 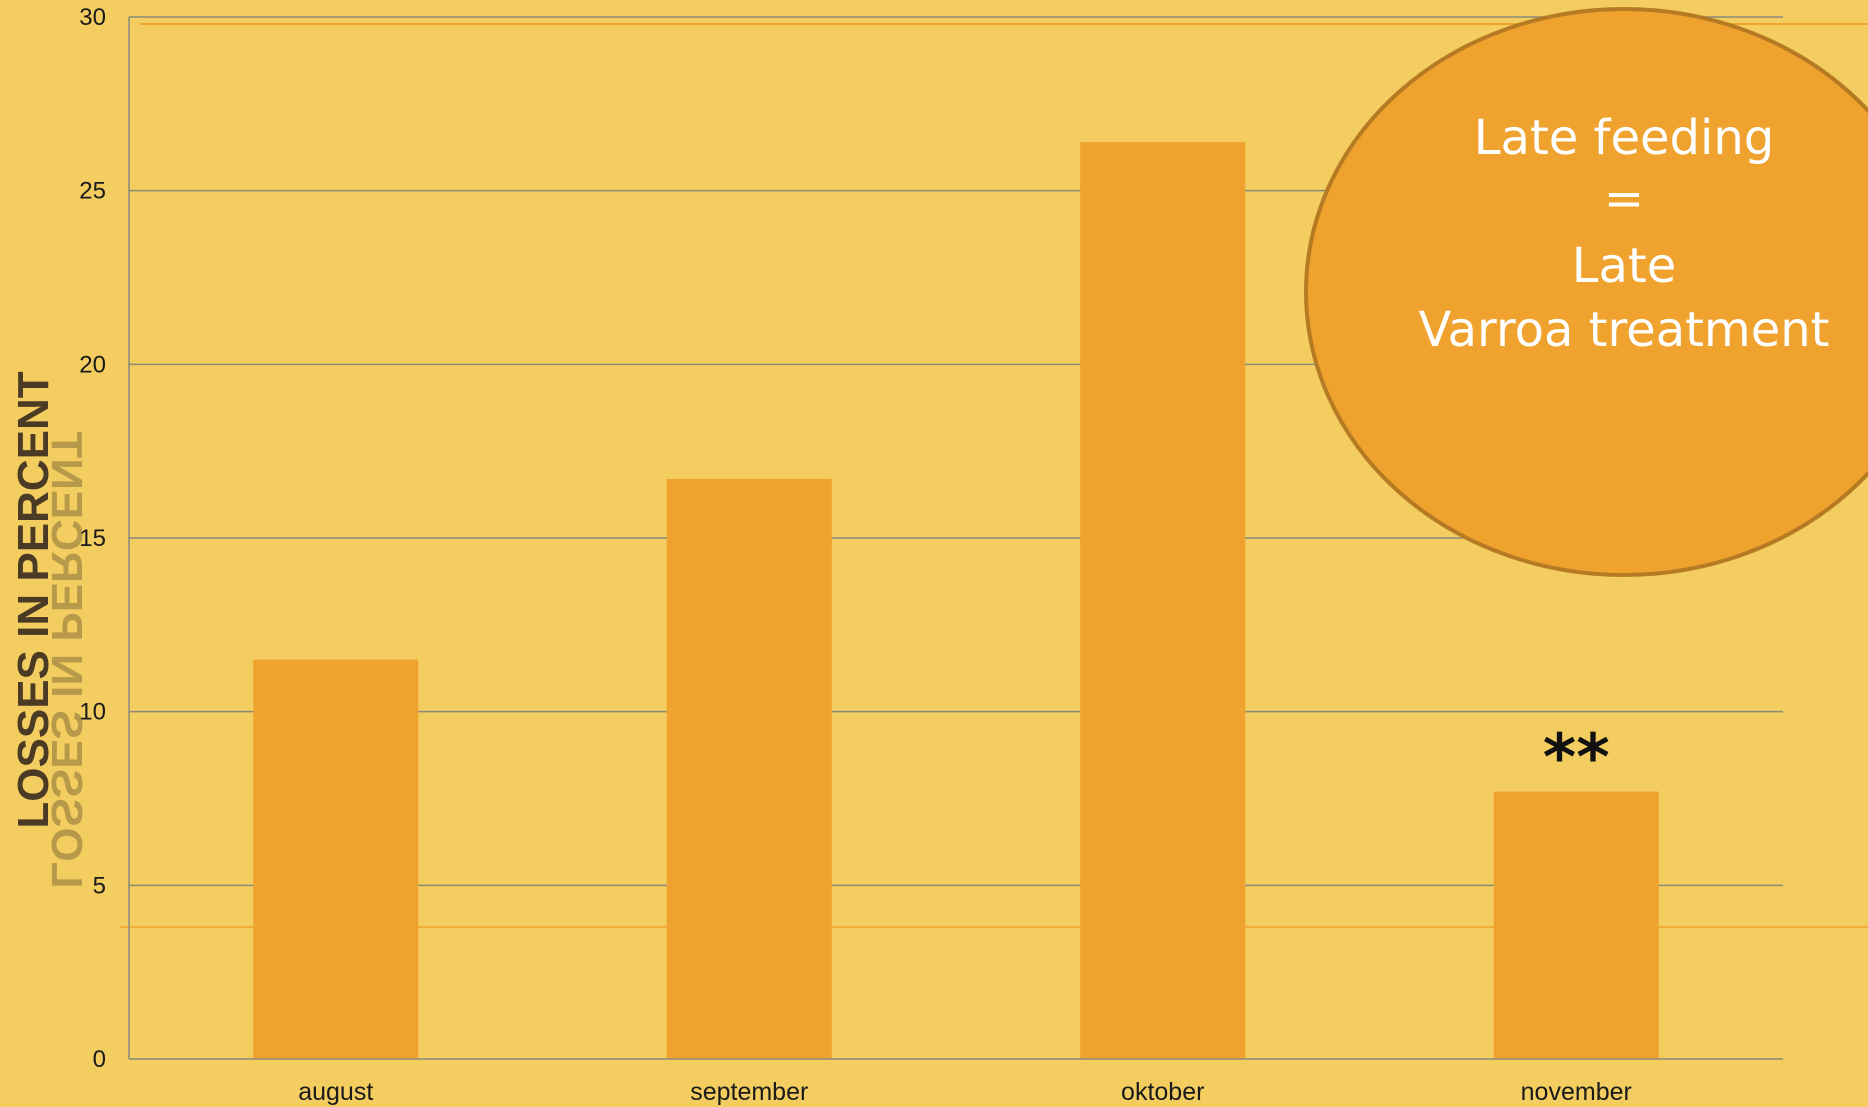 I want to click on callout-line-equals: =, so click(x=1624, y=199).